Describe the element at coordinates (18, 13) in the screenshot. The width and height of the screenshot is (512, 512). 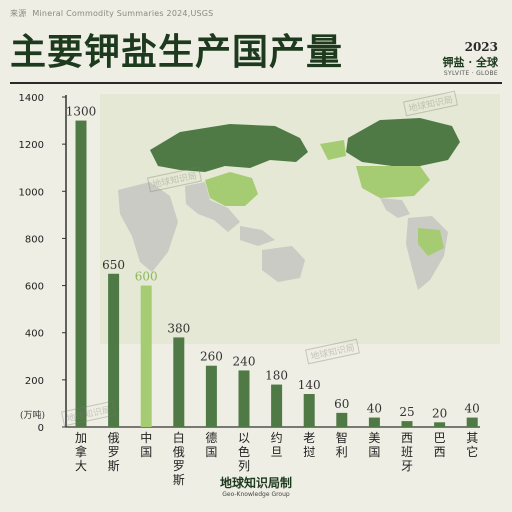
I see `source-label: 来源` at that location.